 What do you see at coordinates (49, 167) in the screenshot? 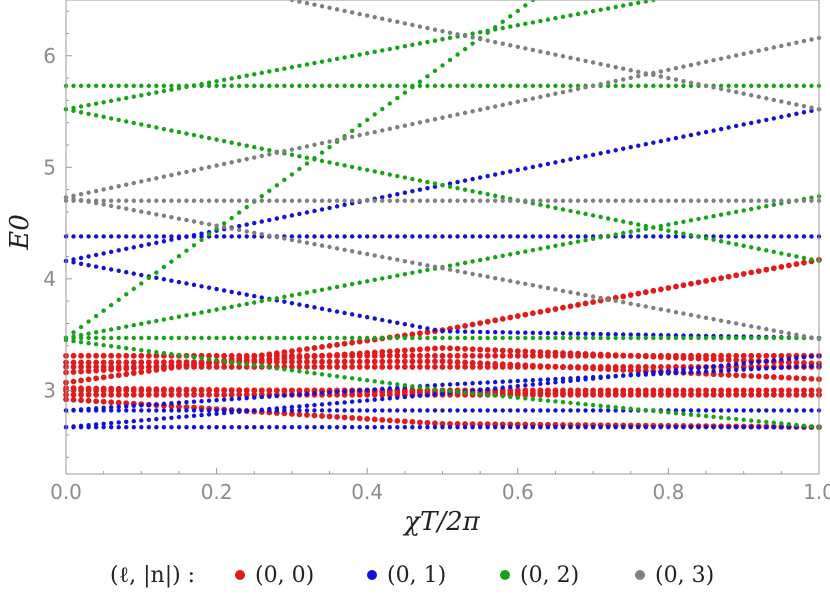
I see `y-tick-label: 5` at bounding box center [49, 167].